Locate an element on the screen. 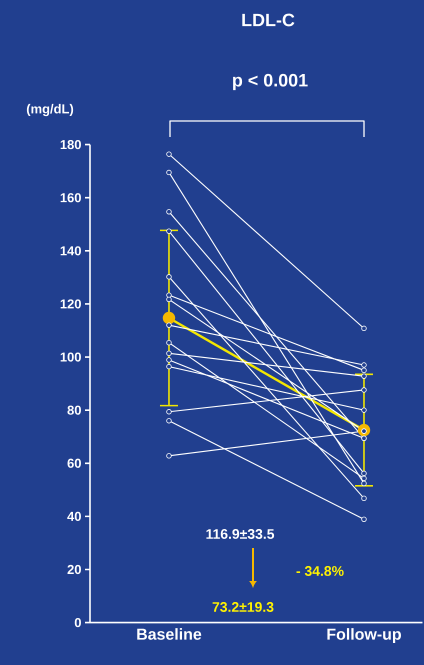  x-tick-label: Baseline is located at coordinates (169, 634).